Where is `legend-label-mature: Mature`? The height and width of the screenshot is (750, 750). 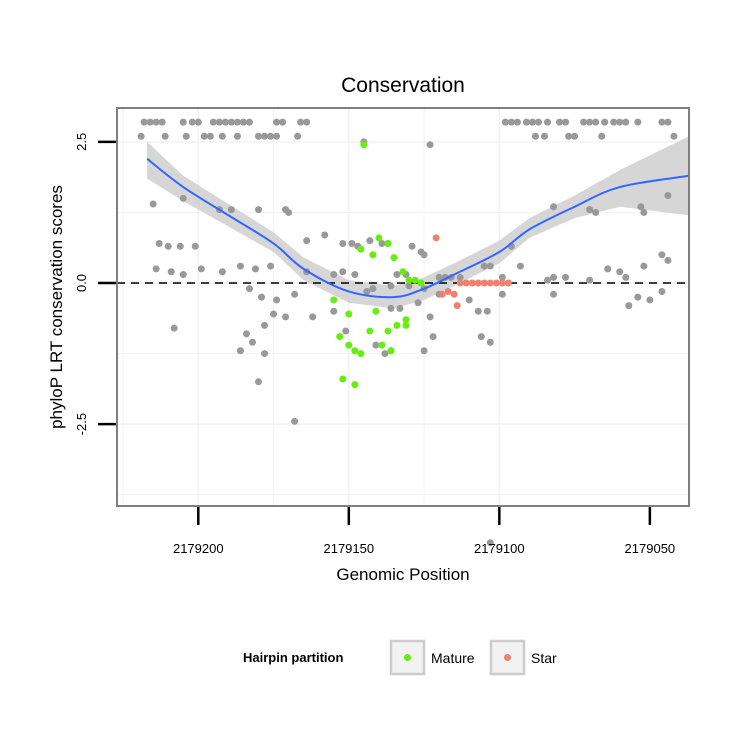 legend-label-mature: Mature is located at coordinates (453, 658).